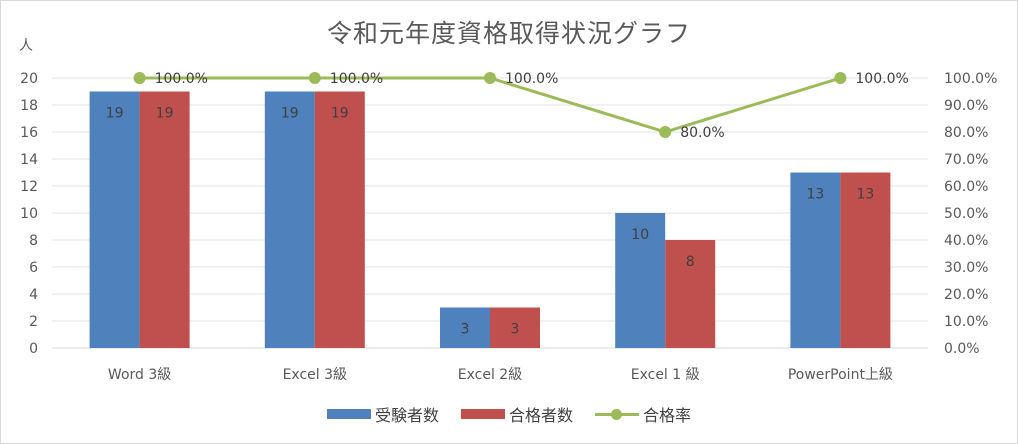  Describe the element at coordinates (29, 79) in the screenshot. I see `y-tick-label: 20` at that location.